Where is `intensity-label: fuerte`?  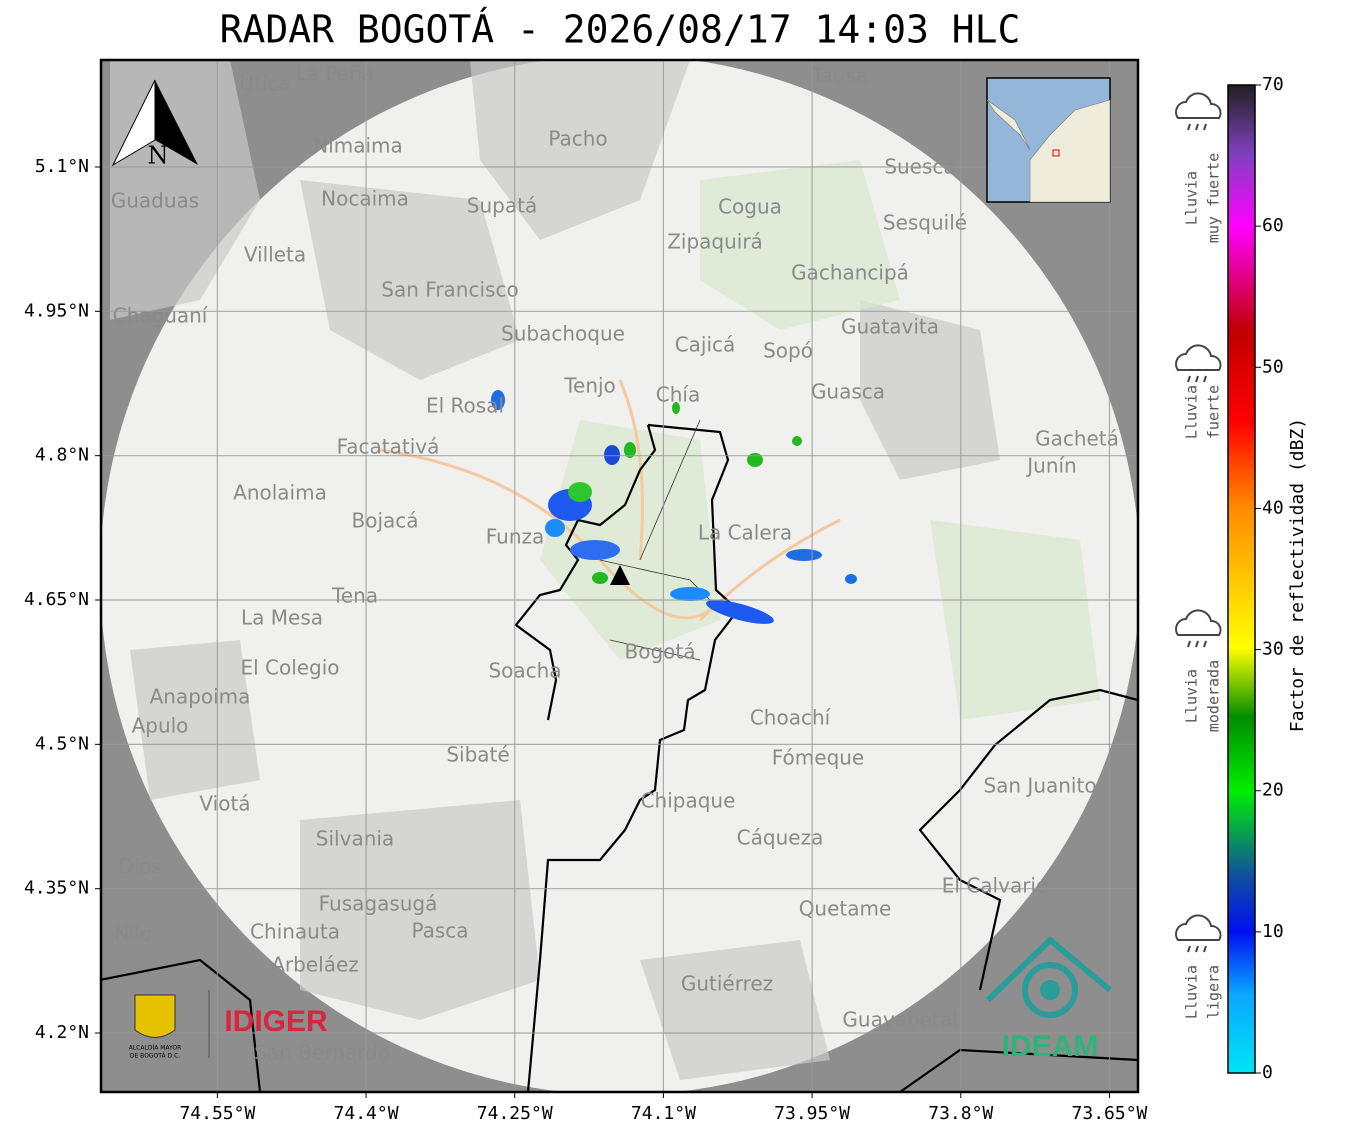 intensity-label: fuerte is located at coordinates (1214, 412).